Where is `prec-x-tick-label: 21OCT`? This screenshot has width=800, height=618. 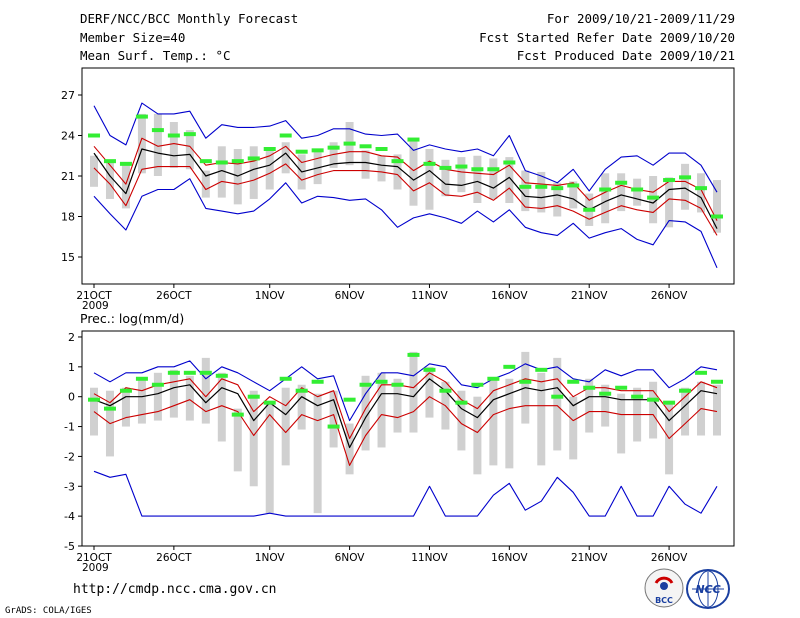 prec-x-tick-label: 21OCT is located at coordinates (94, 558).